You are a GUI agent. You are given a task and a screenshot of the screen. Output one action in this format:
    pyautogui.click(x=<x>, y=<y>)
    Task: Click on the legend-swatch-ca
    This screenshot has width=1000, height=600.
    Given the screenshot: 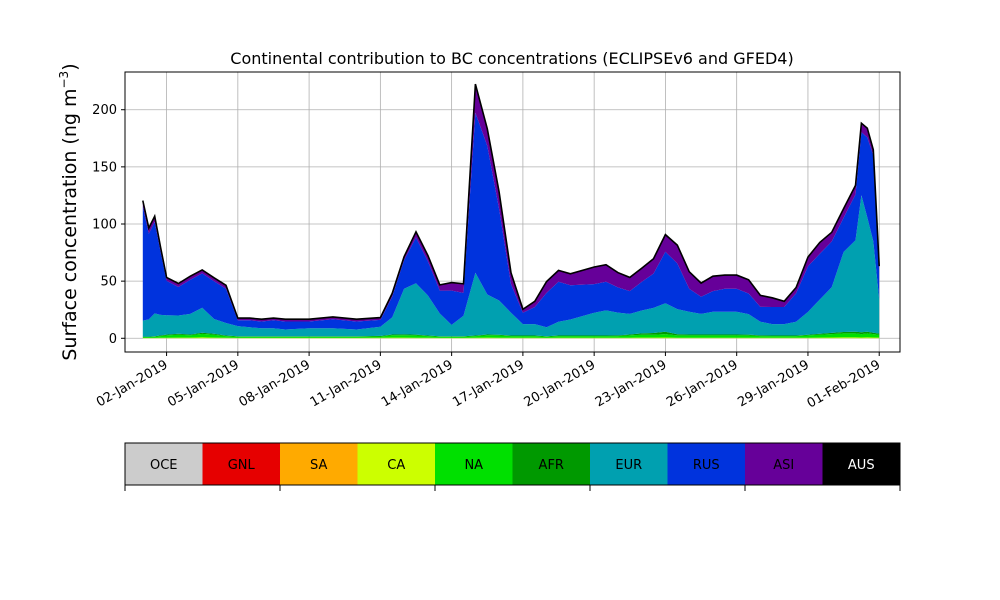 What is the action you would take?
    pyautogui.click(x=396, y=464)
    